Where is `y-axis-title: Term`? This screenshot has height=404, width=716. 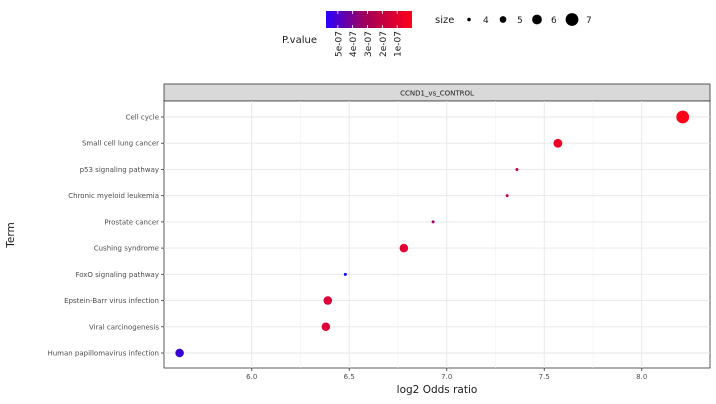
y-axis-title: Term is located at coordinates (11, 235).